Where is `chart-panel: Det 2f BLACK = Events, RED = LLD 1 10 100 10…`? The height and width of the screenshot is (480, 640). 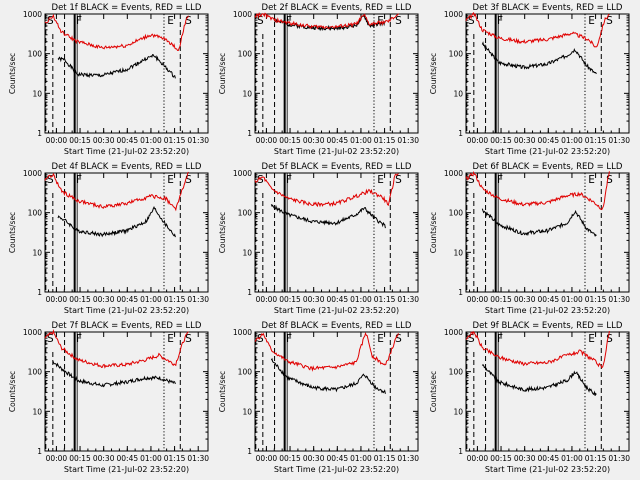 chart-panel: Det 2f BLACK = Events, RED = LLD 1 10 100 10… is located at coordinates (318, 79).